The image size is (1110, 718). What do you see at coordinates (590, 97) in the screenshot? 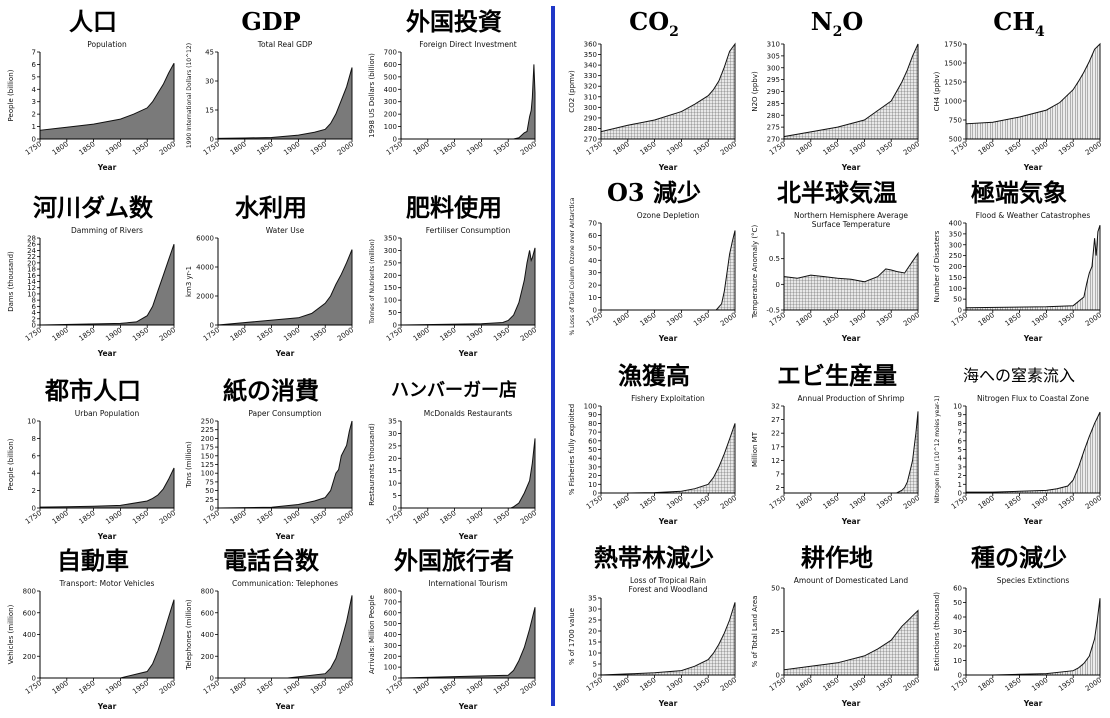
I see `y-tick-label: 310` at bounding box center [590, 97].